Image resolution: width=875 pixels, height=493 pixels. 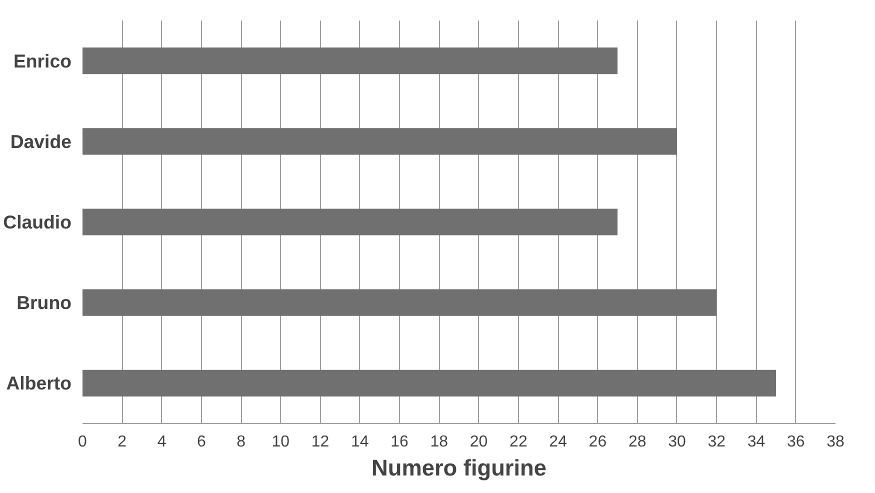 I want to click on x-tick-label: 8, so click(x=241, y=442).